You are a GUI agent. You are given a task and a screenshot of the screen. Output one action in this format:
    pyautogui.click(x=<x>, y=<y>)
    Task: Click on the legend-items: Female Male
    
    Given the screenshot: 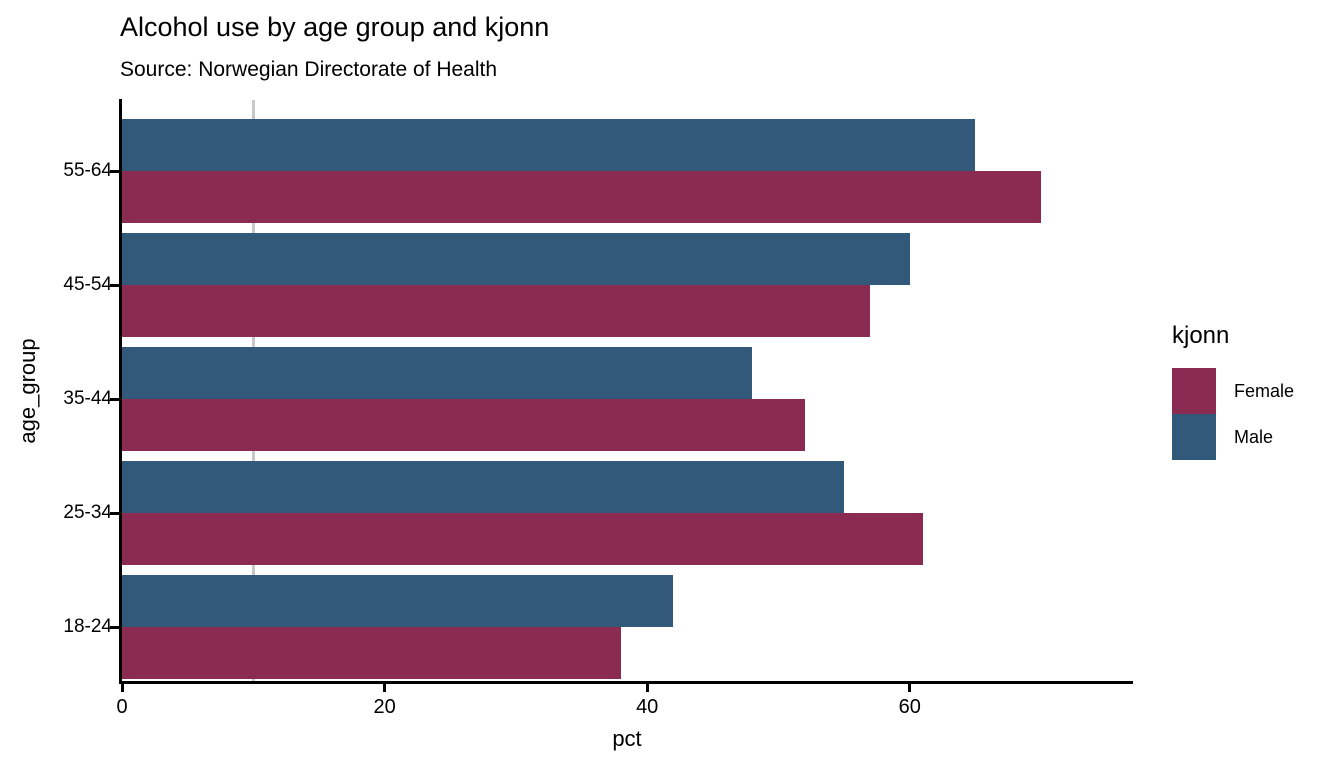 What is the action you would take?
    pyautogui.click(x=1233, y=414)
    